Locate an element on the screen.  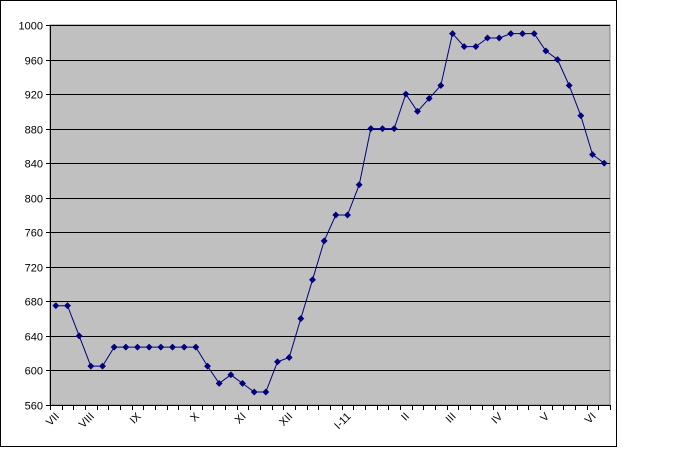
y-tick-label-560: 560 is located at coordinates (34, 407).